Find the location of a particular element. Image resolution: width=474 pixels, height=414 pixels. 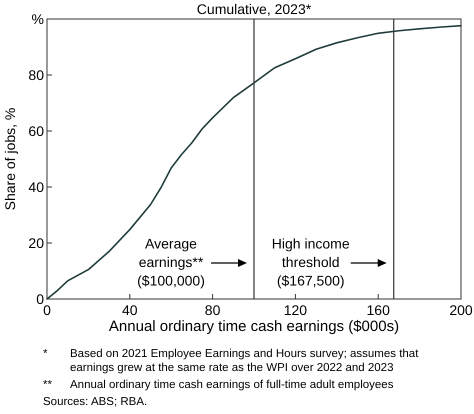

y-tick-label: 0 is located at coordinates (40, 299).